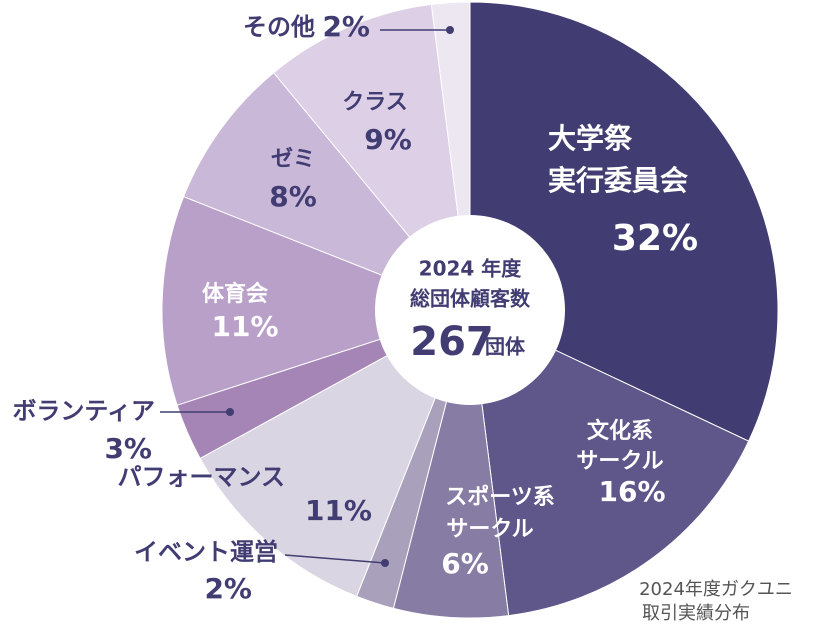 The height and width of the screenshot is (628, 838). I want to click on value-label: 6%, so click(465, 563).